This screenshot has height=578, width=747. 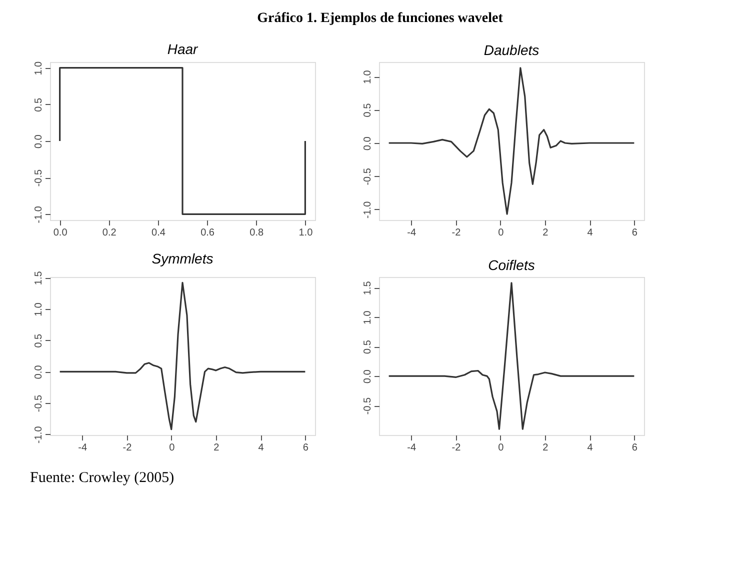 I want to click on chart-title: Daublets, so click(x=512, y=50).